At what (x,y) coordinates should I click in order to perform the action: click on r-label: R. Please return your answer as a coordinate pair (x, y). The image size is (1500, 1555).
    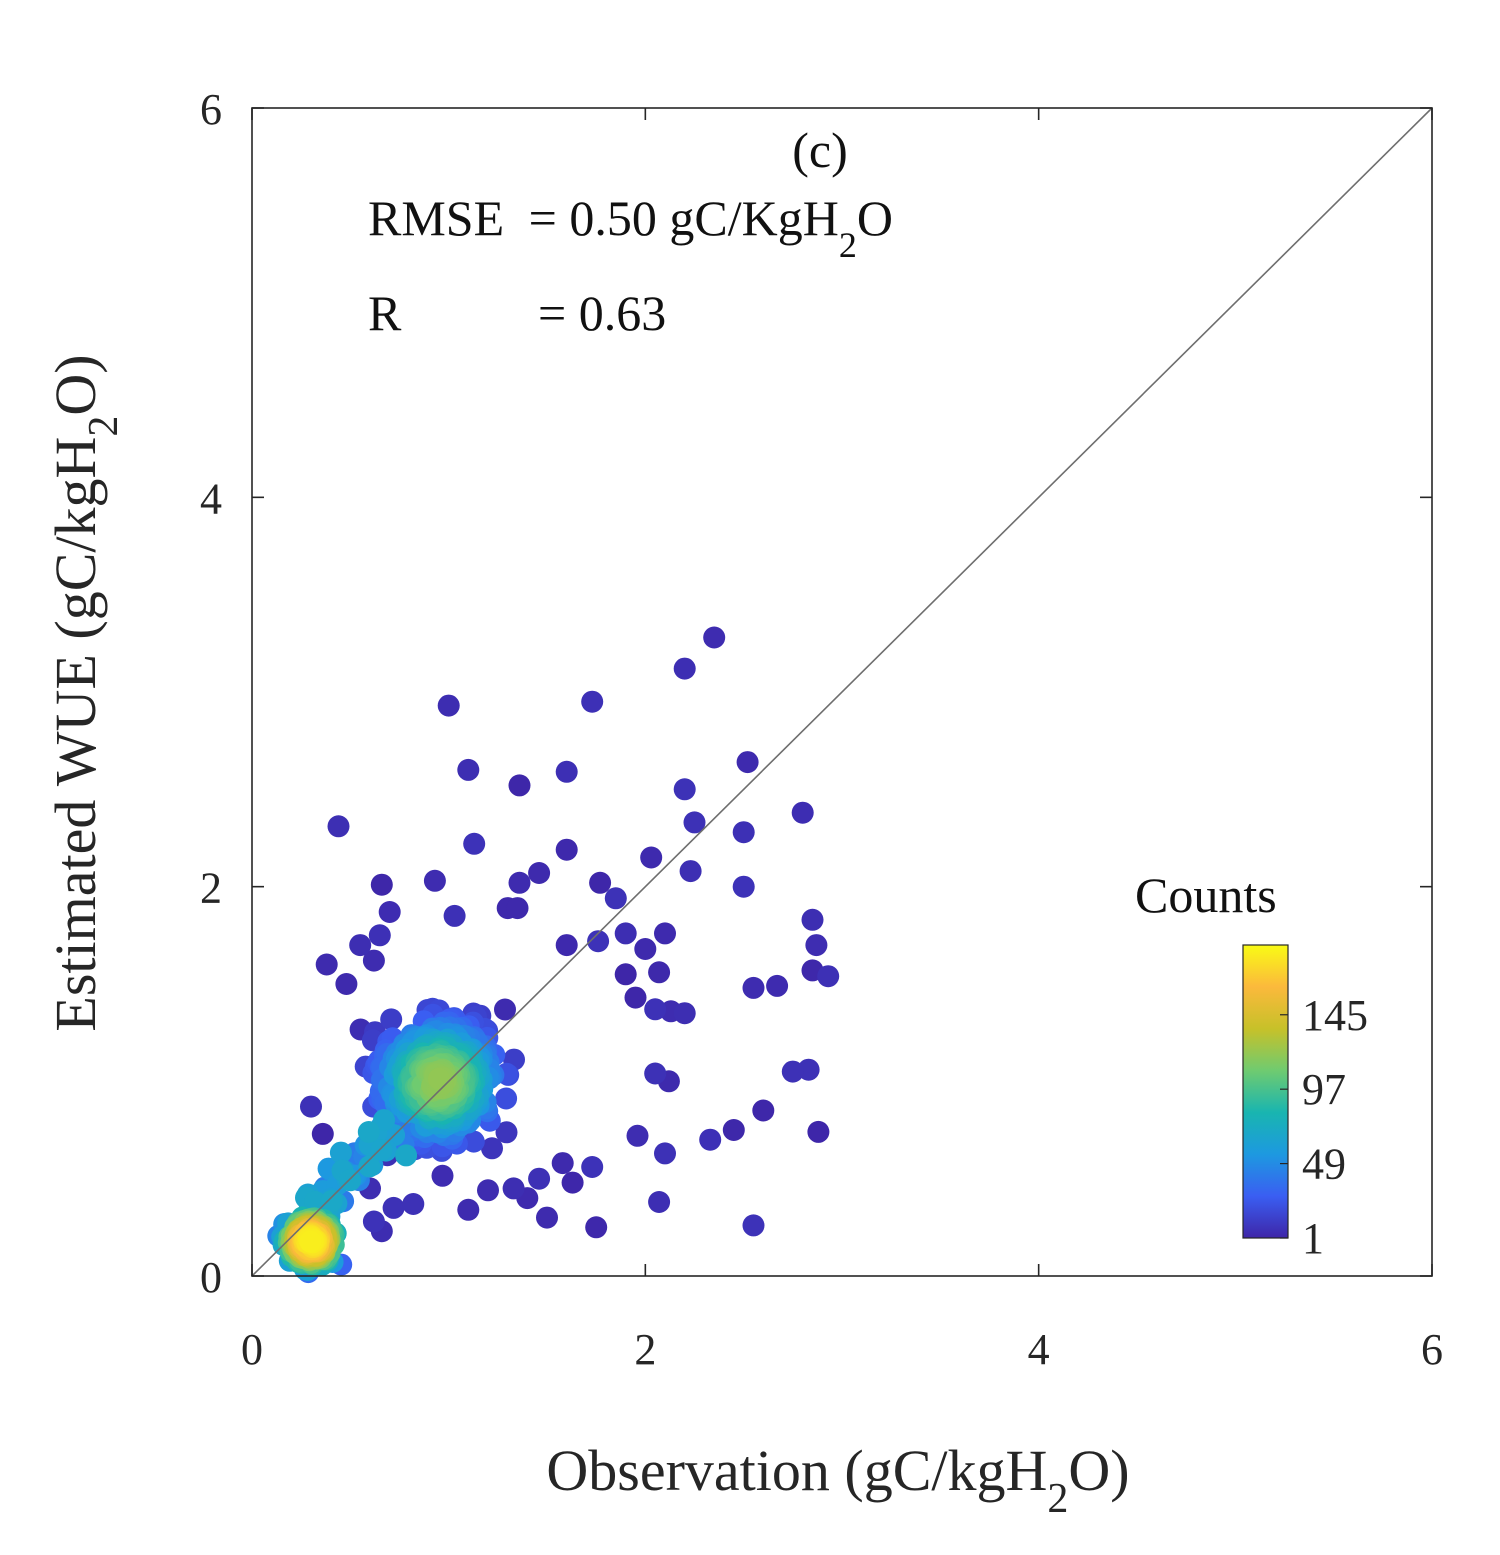
    Looking at the image, I should click on (385, 313).